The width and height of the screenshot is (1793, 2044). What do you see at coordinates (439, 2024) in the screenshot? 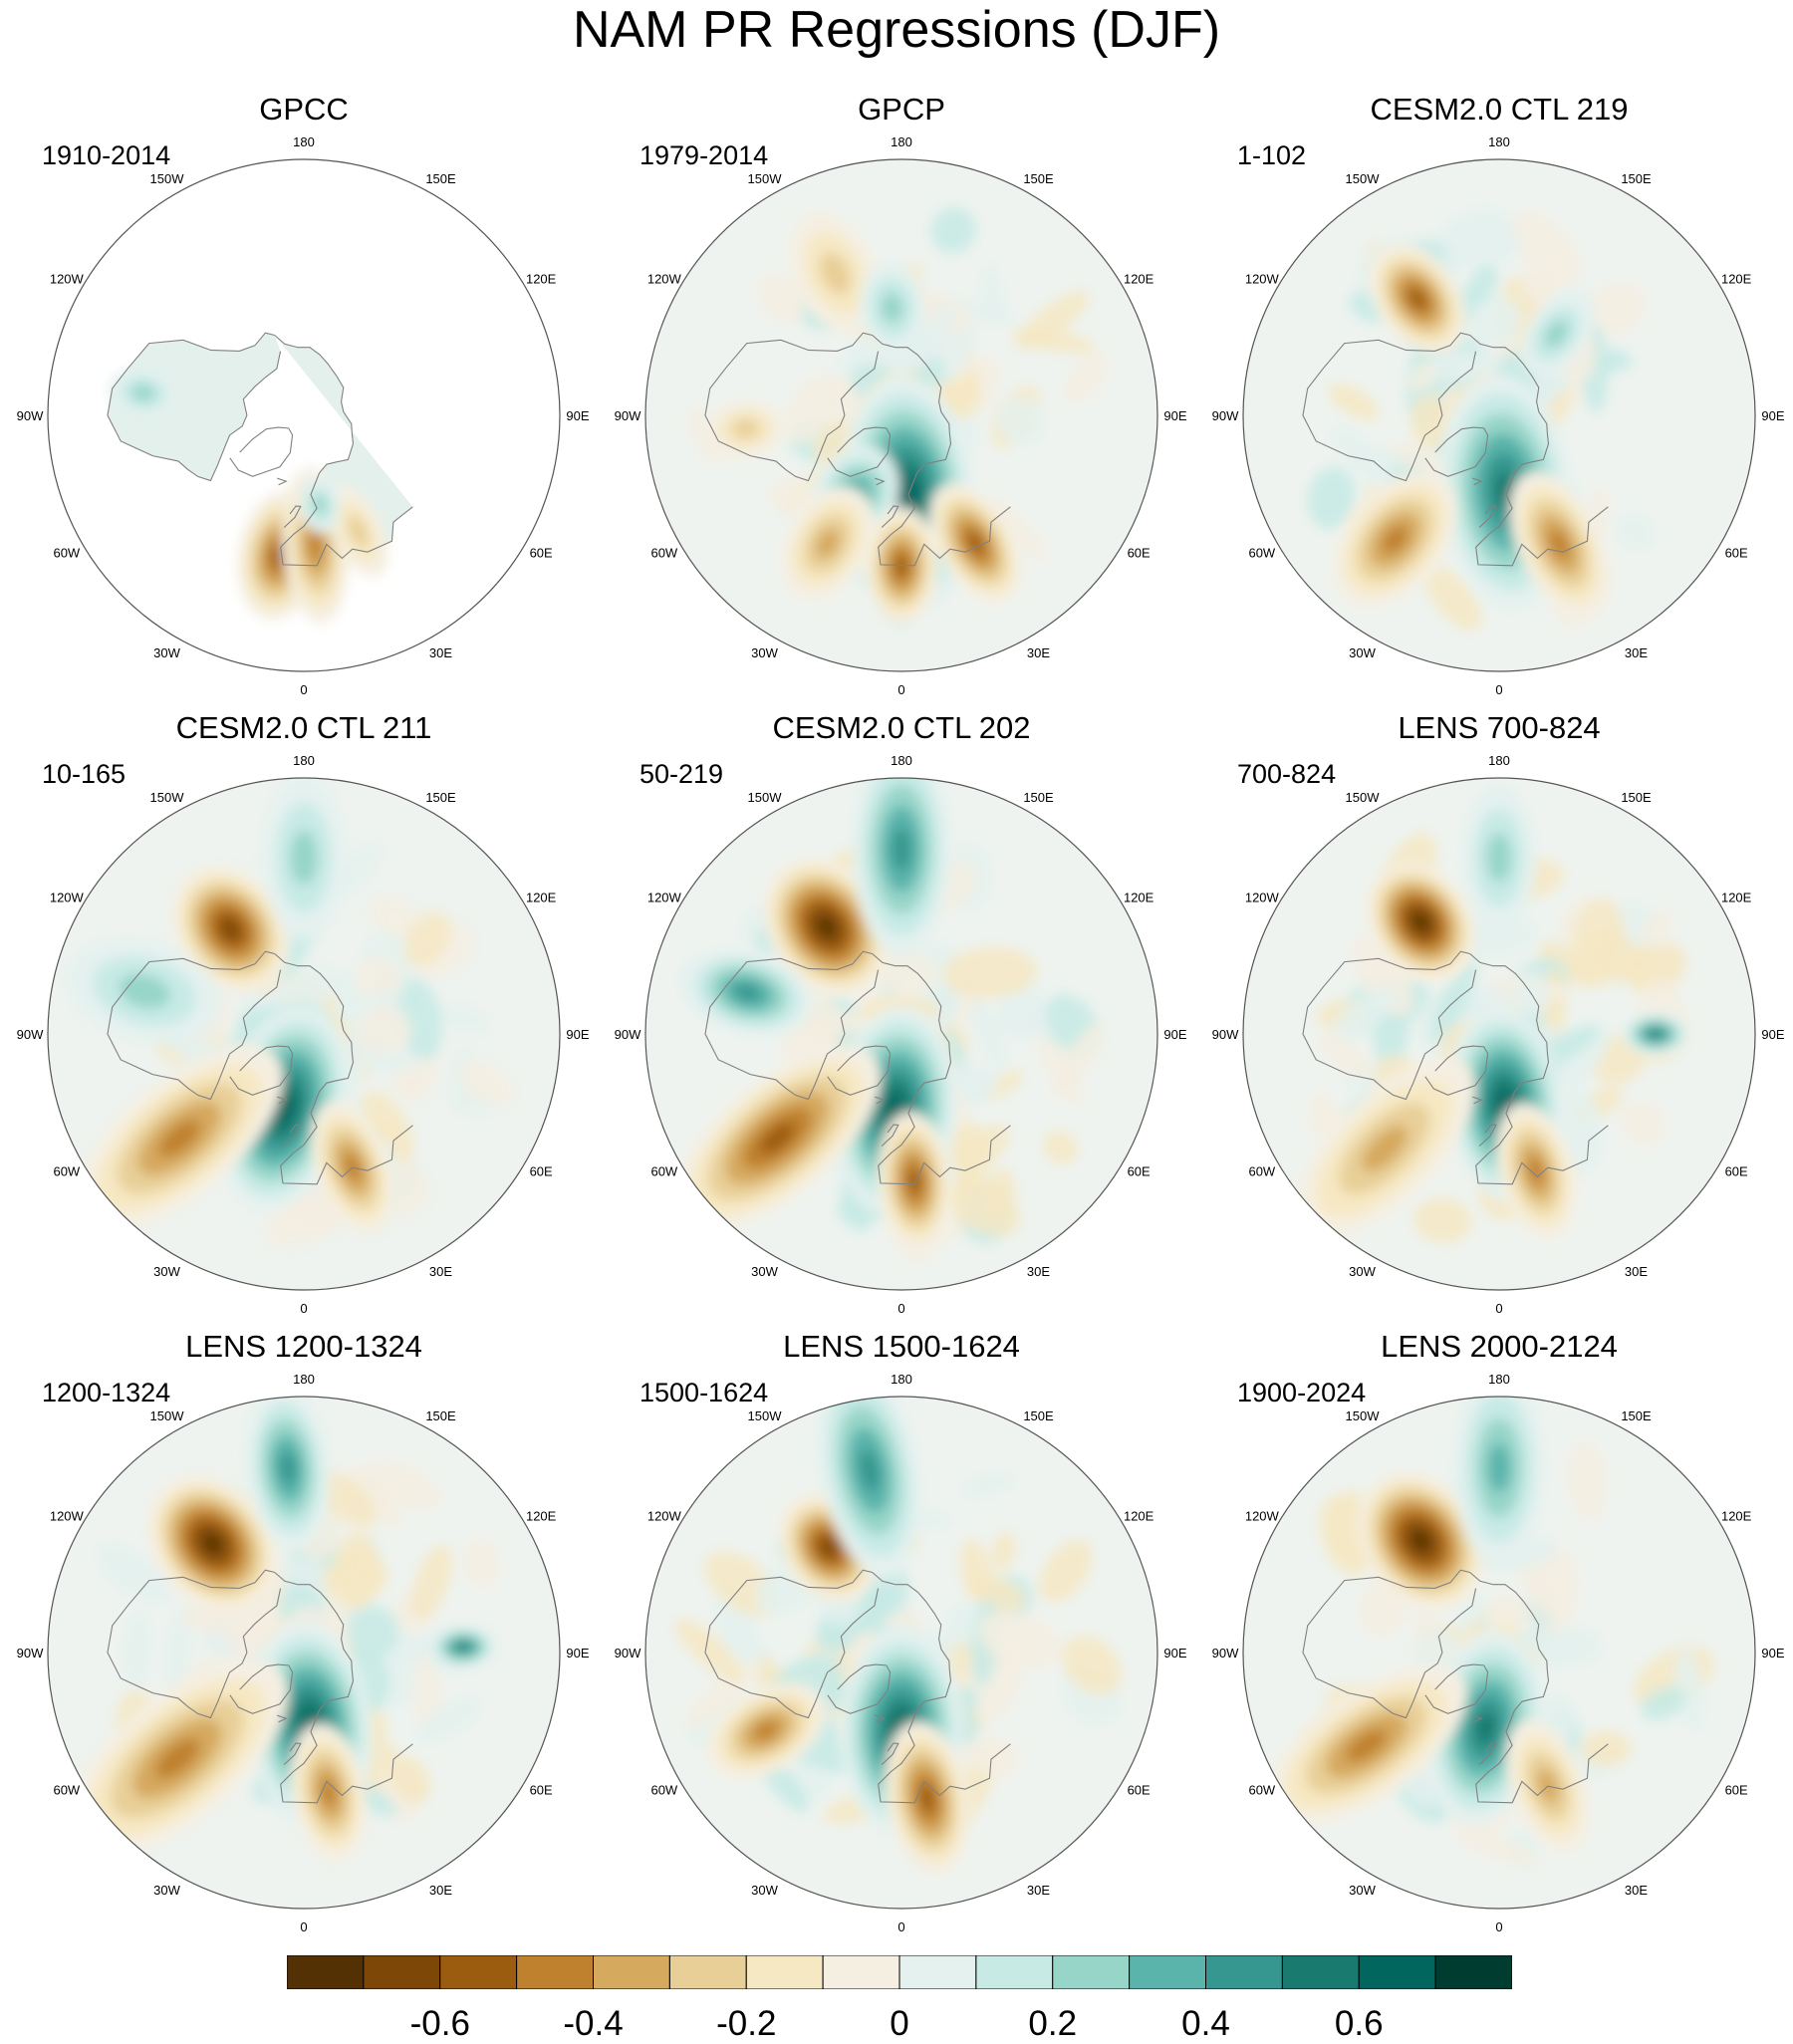
I see `colorbar-tick-label: -0.6` at bounding box center [439, 2024].